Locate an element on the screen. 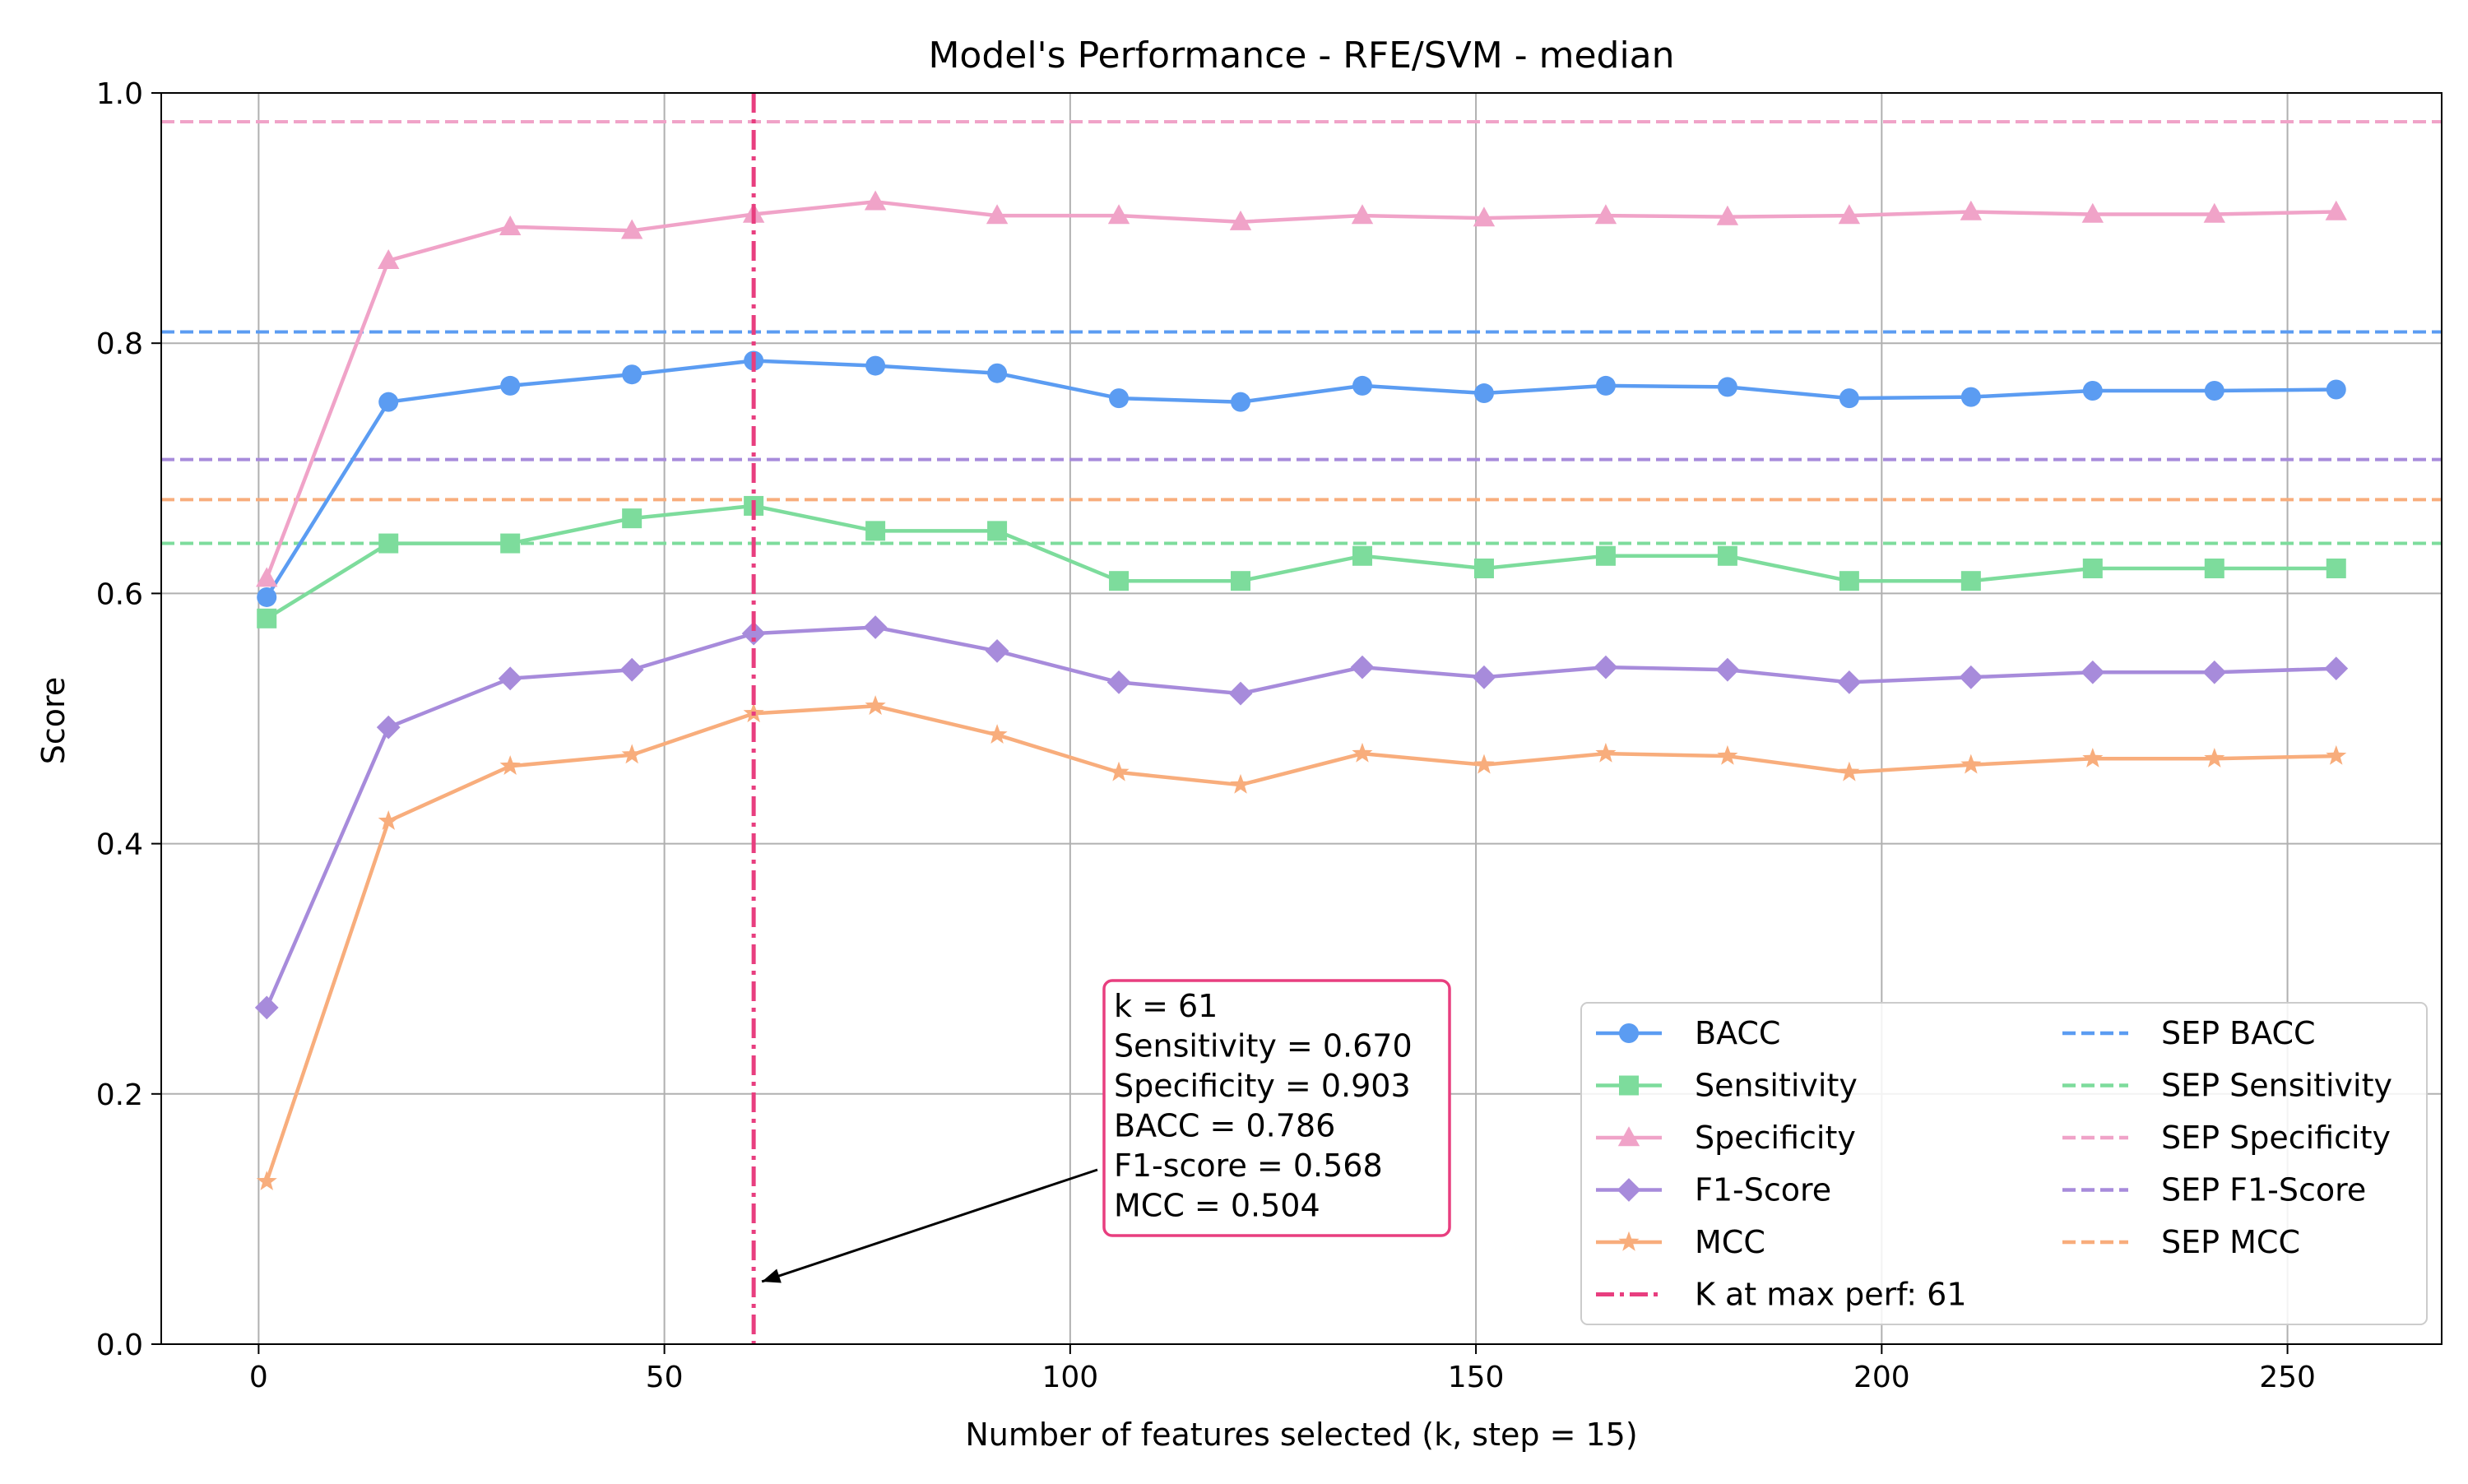 The image size is (2468, 1484). annotation-text-line: Specificity = 0.903 is located at coordinates (1262, 1086).